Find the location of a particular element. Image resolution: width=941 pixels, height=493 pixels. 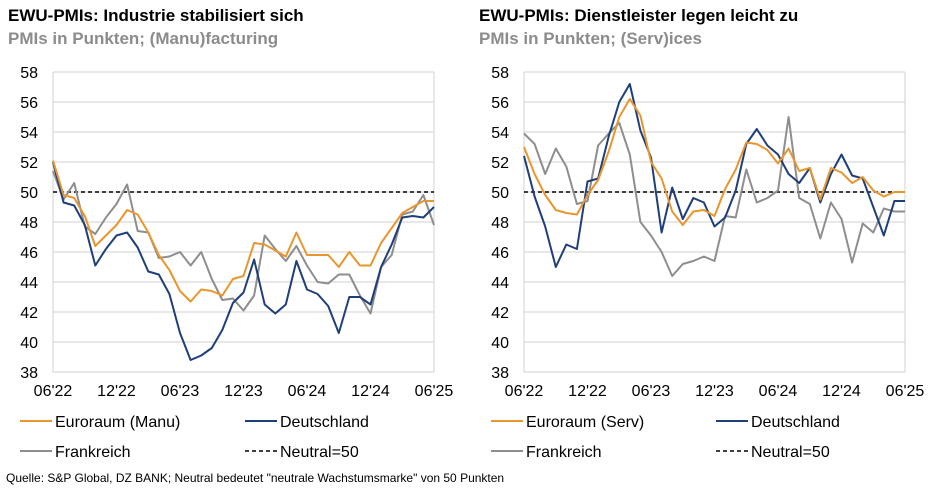

chart-subtitle: PMIs in Punkten; (Manu)facturing is located at coordinates (143, 38).